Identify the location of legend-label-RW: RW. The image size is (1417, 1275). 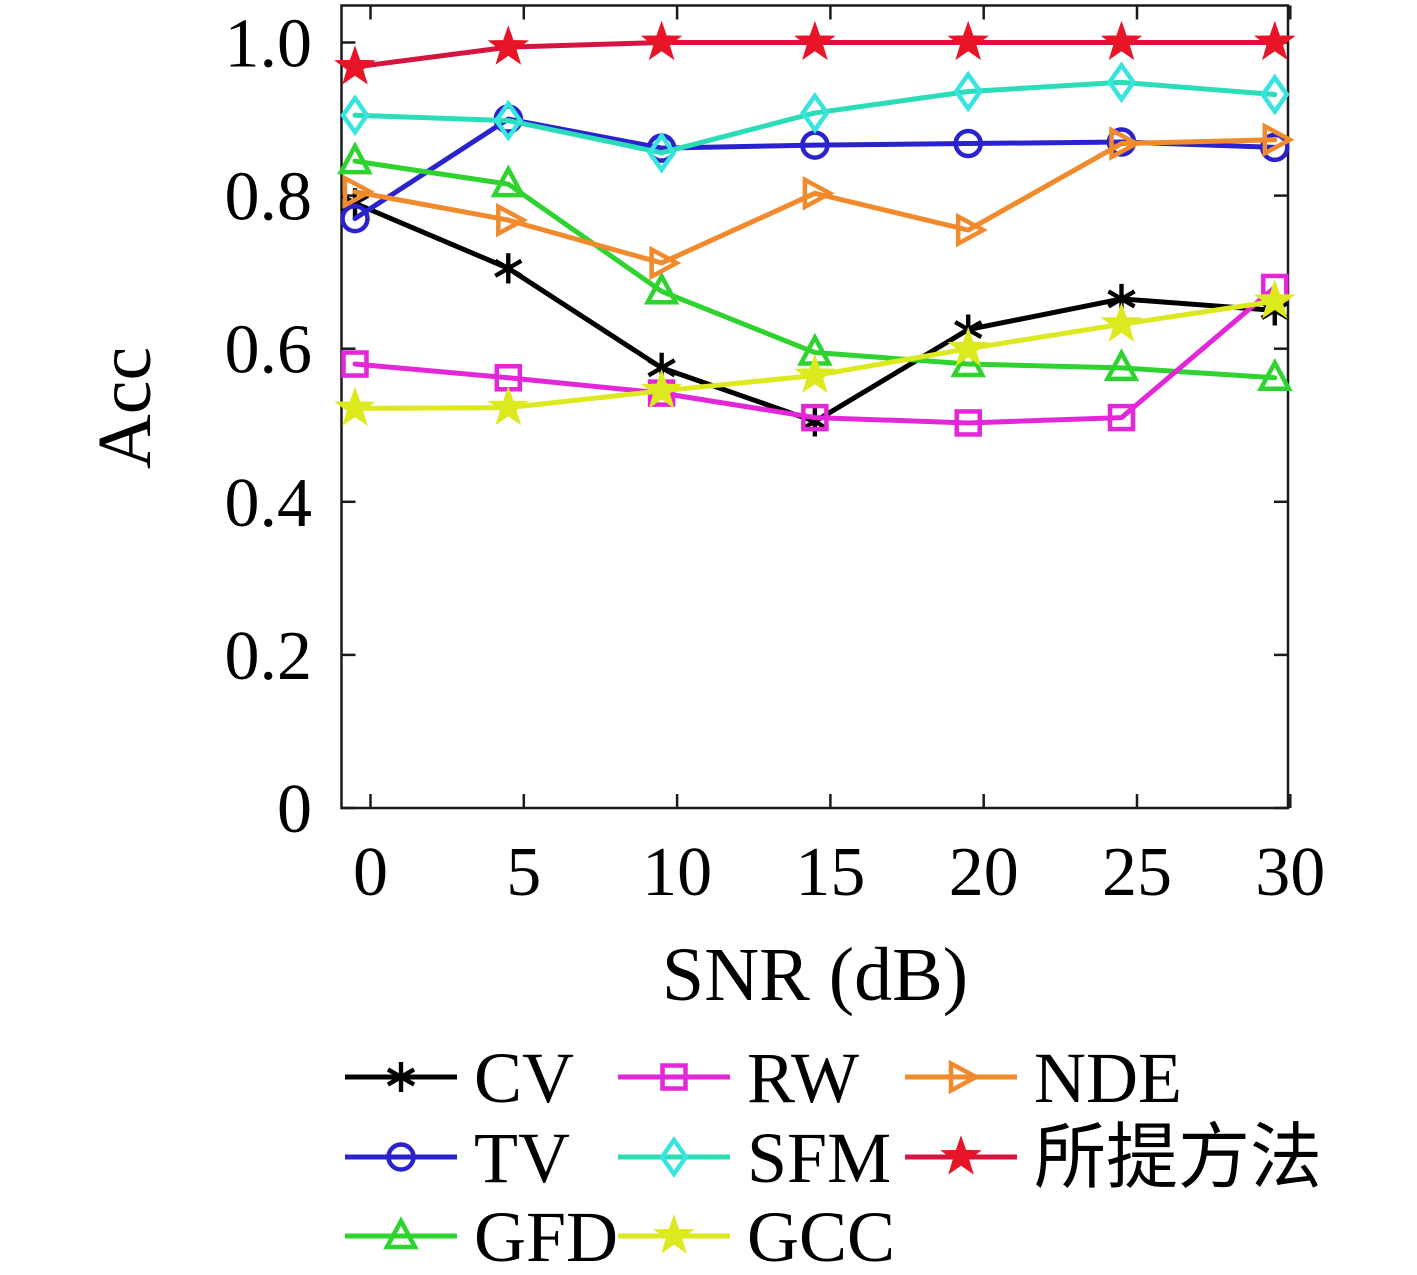
(803, 1078).